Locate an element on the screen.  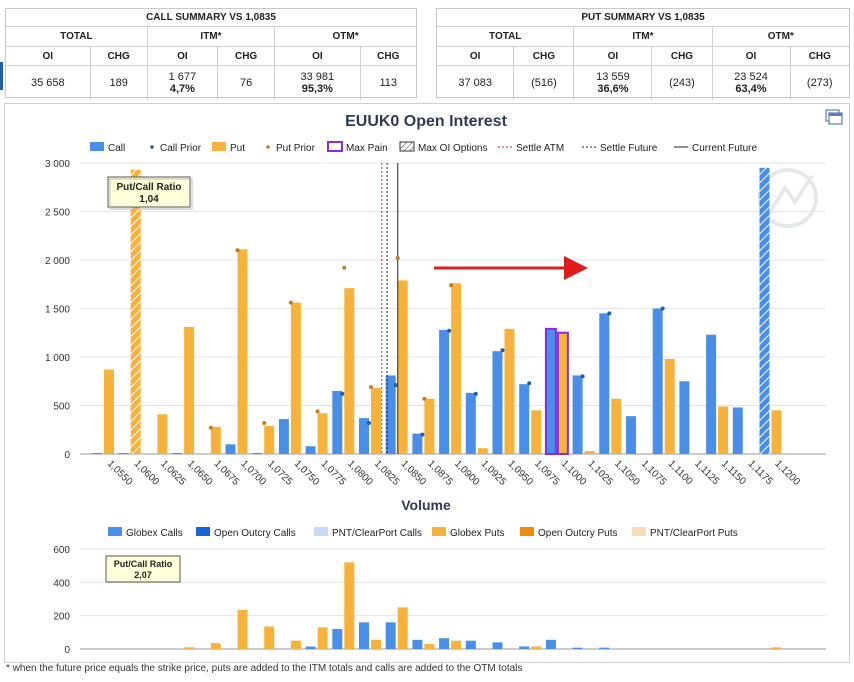
x-tick-label: 1,1025 is located at coordinates (600, 473).